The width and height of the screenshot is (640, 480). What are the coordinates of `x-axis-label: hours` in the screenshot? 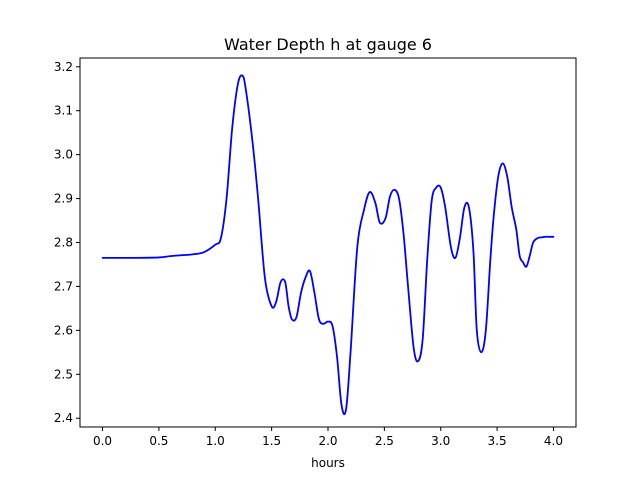 It's located at (328, 463).